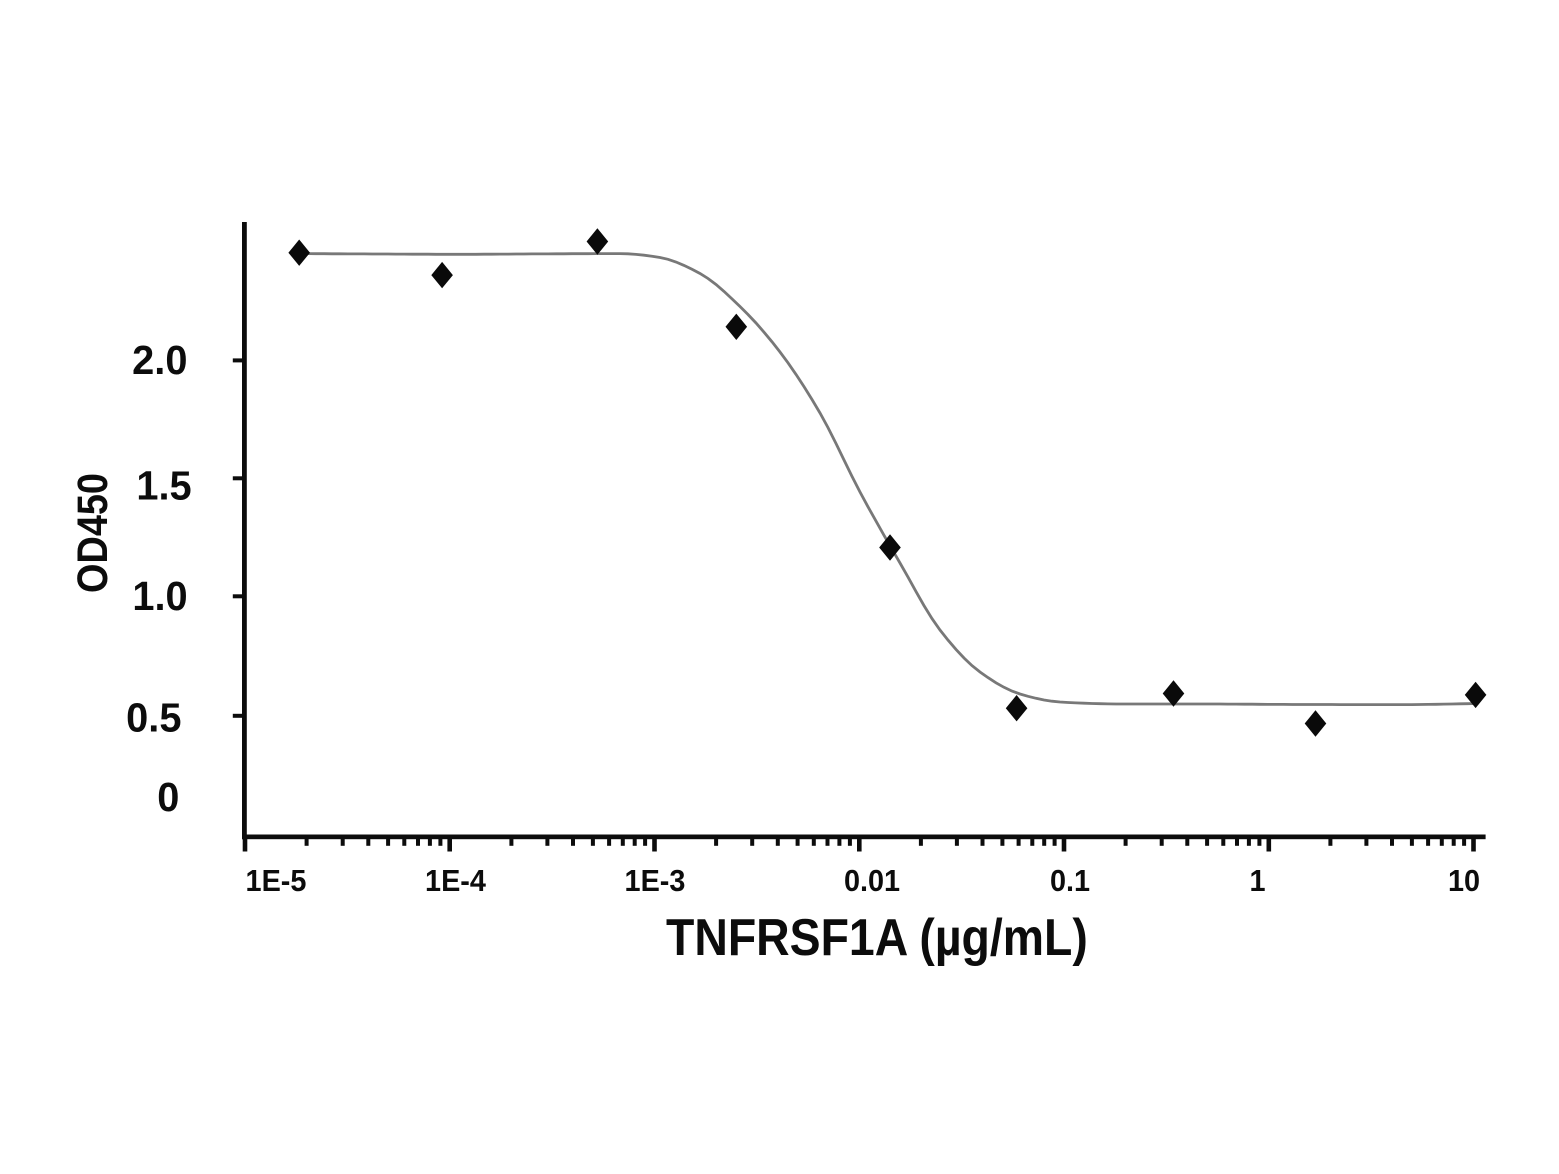  What do you see at coordinates (92, 533) in the screenshot?
I see `svg-text: OD450` at bounding box center [92, 533].